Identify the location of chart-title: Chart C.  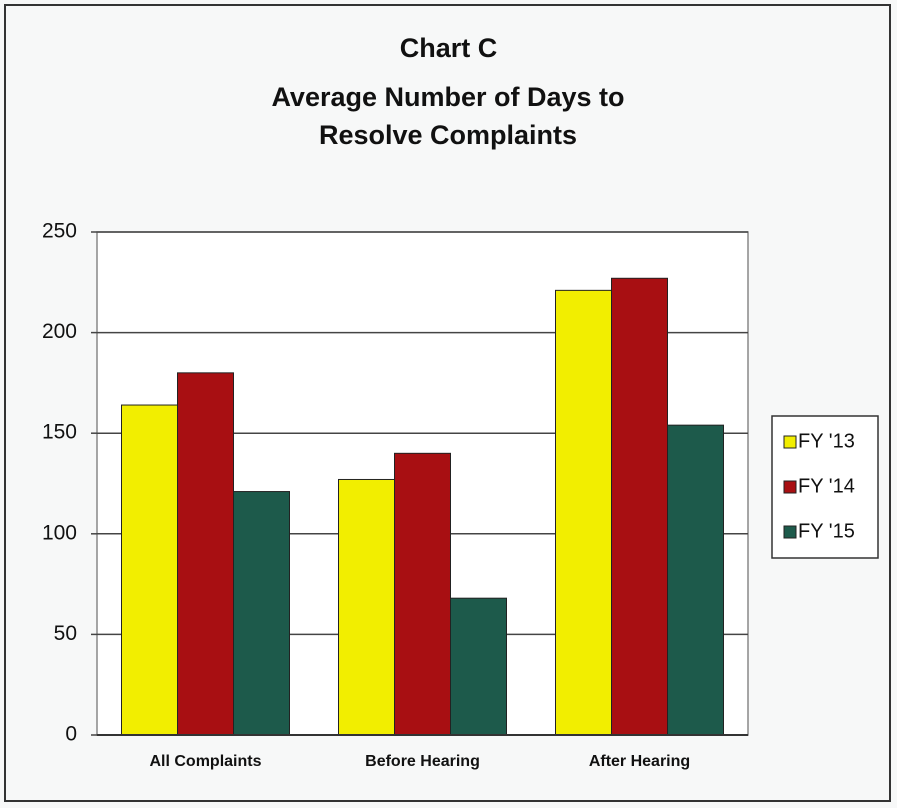
(448, 48).